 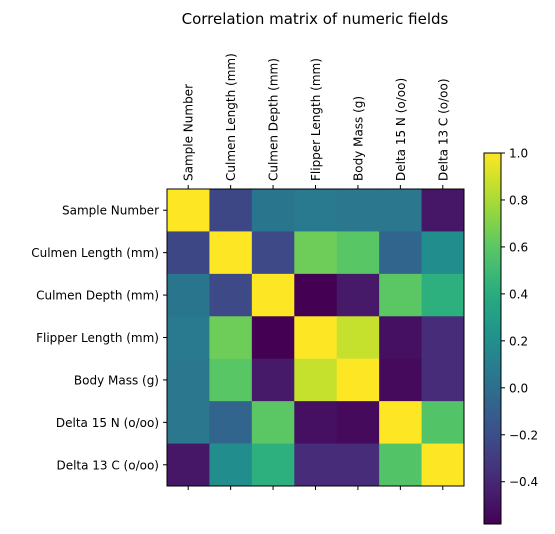 I want to click on y-tick-label: Body Mass (g), so click(x=116, y=380).